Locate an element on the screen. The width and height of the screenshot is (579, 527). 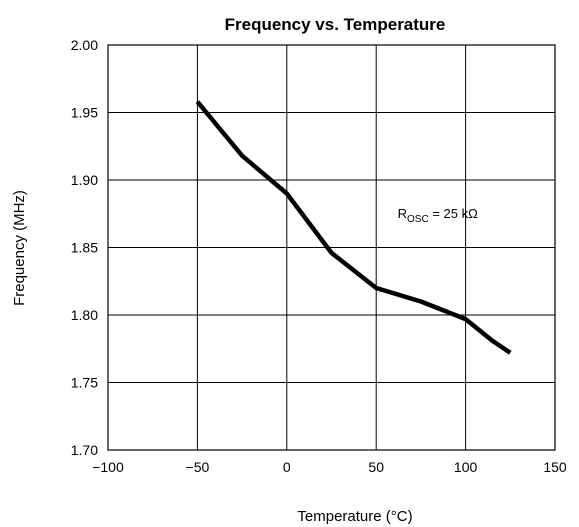
x-tick-label: −100 is located at coordinates (108, 467).